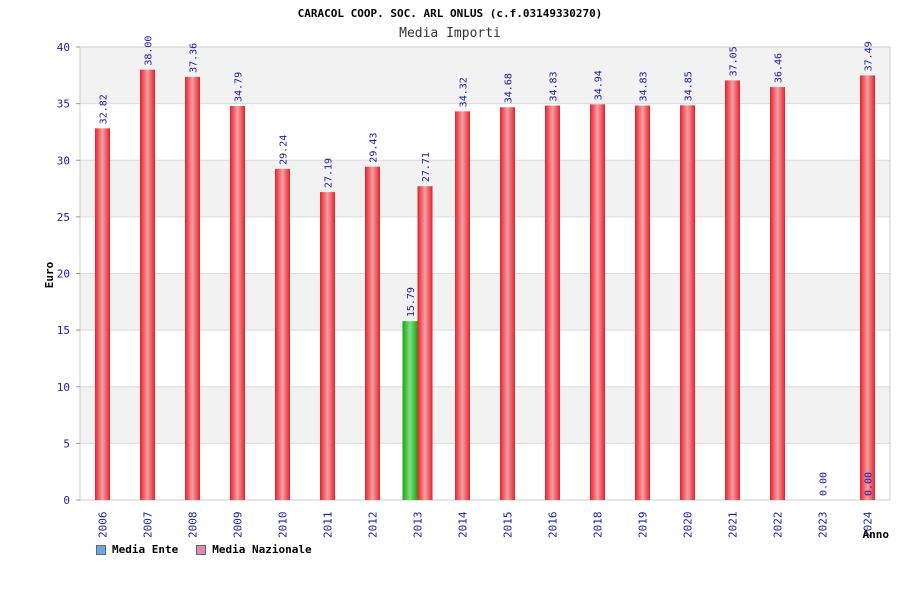  What do you see at coordinates (63, 330) in the screenshot?
I see `y-tick-label: 15` at bounding box center [63, 330].